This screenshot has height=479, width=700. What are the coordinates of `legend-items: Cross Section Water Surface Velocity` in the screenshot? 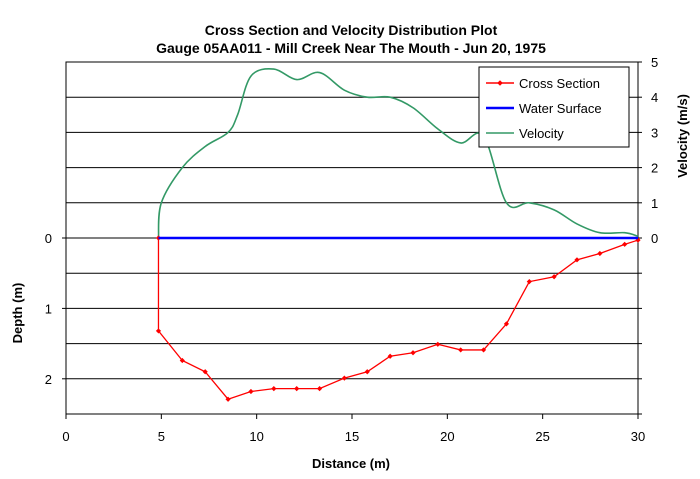 It's located at (544, 108).